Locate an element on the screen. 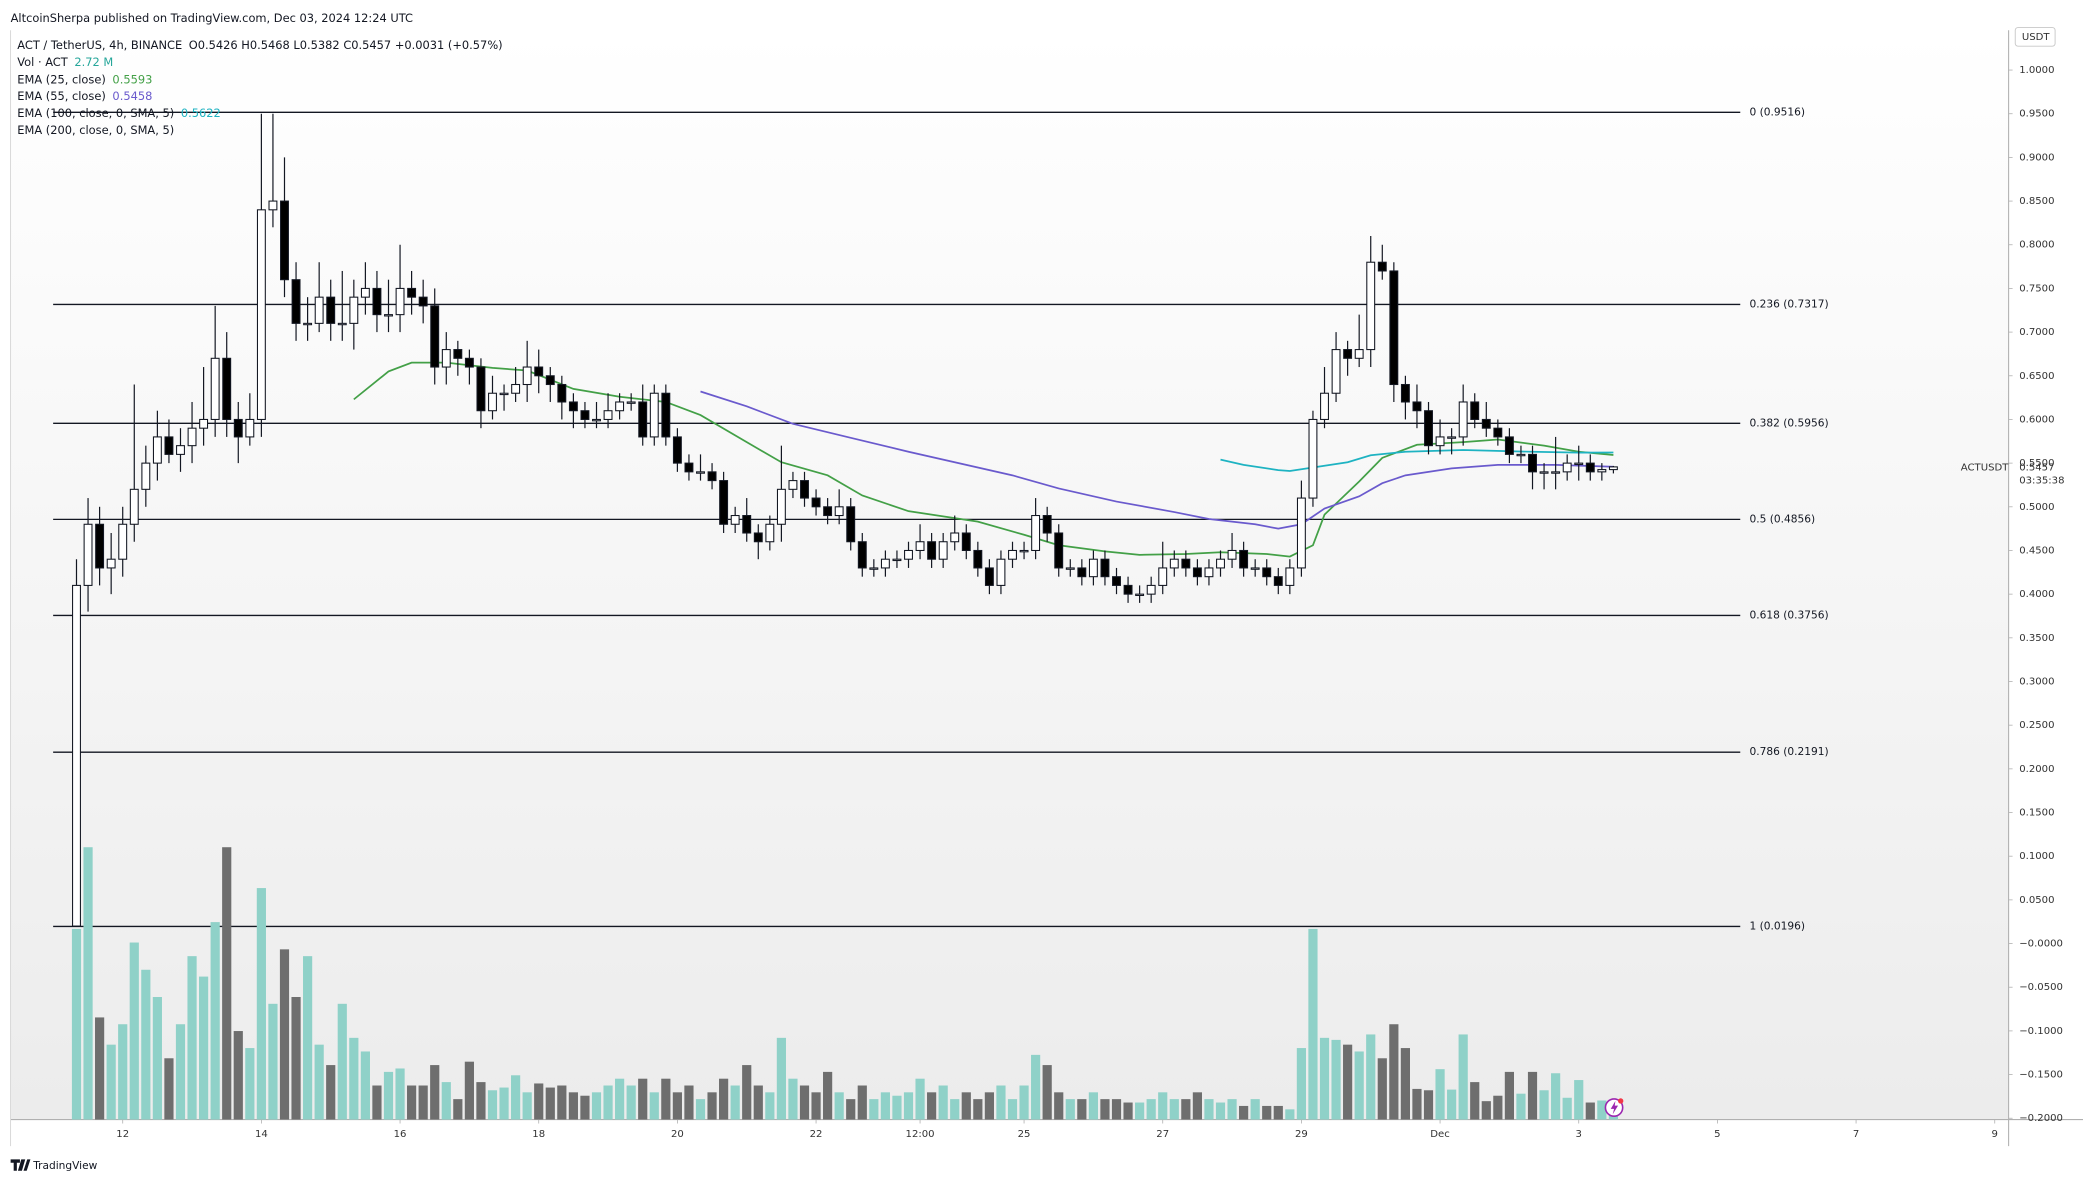 This screenshot has width=2083, height=1179. currency-box is located at coordinates (2035, 37).